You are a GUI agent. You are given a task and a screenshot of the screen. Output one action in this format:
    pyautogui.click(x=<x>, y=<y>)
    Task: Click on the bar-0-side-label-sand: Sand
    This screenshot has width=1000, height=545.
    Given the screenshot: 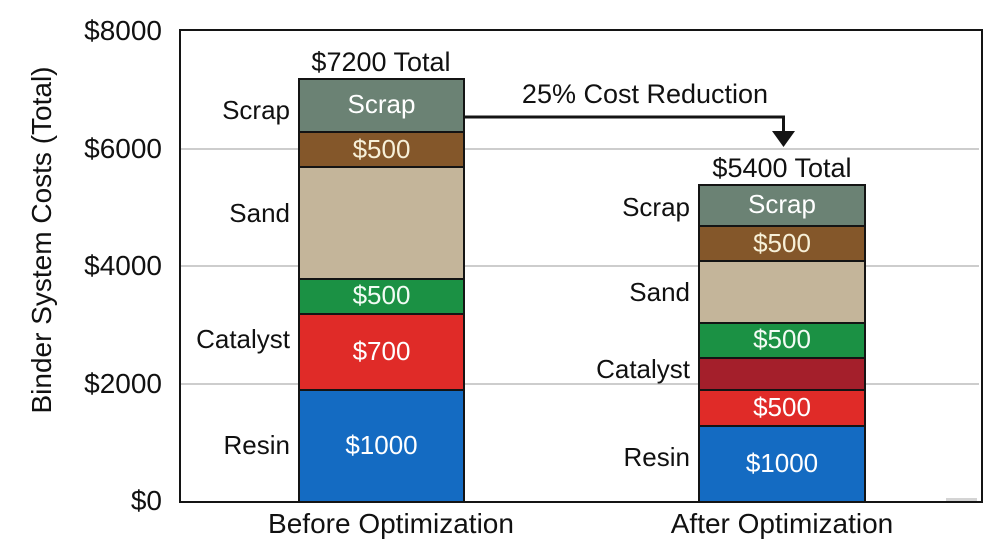 What is the action you would take?
    pyautogui.click(x=259, y=213)
    